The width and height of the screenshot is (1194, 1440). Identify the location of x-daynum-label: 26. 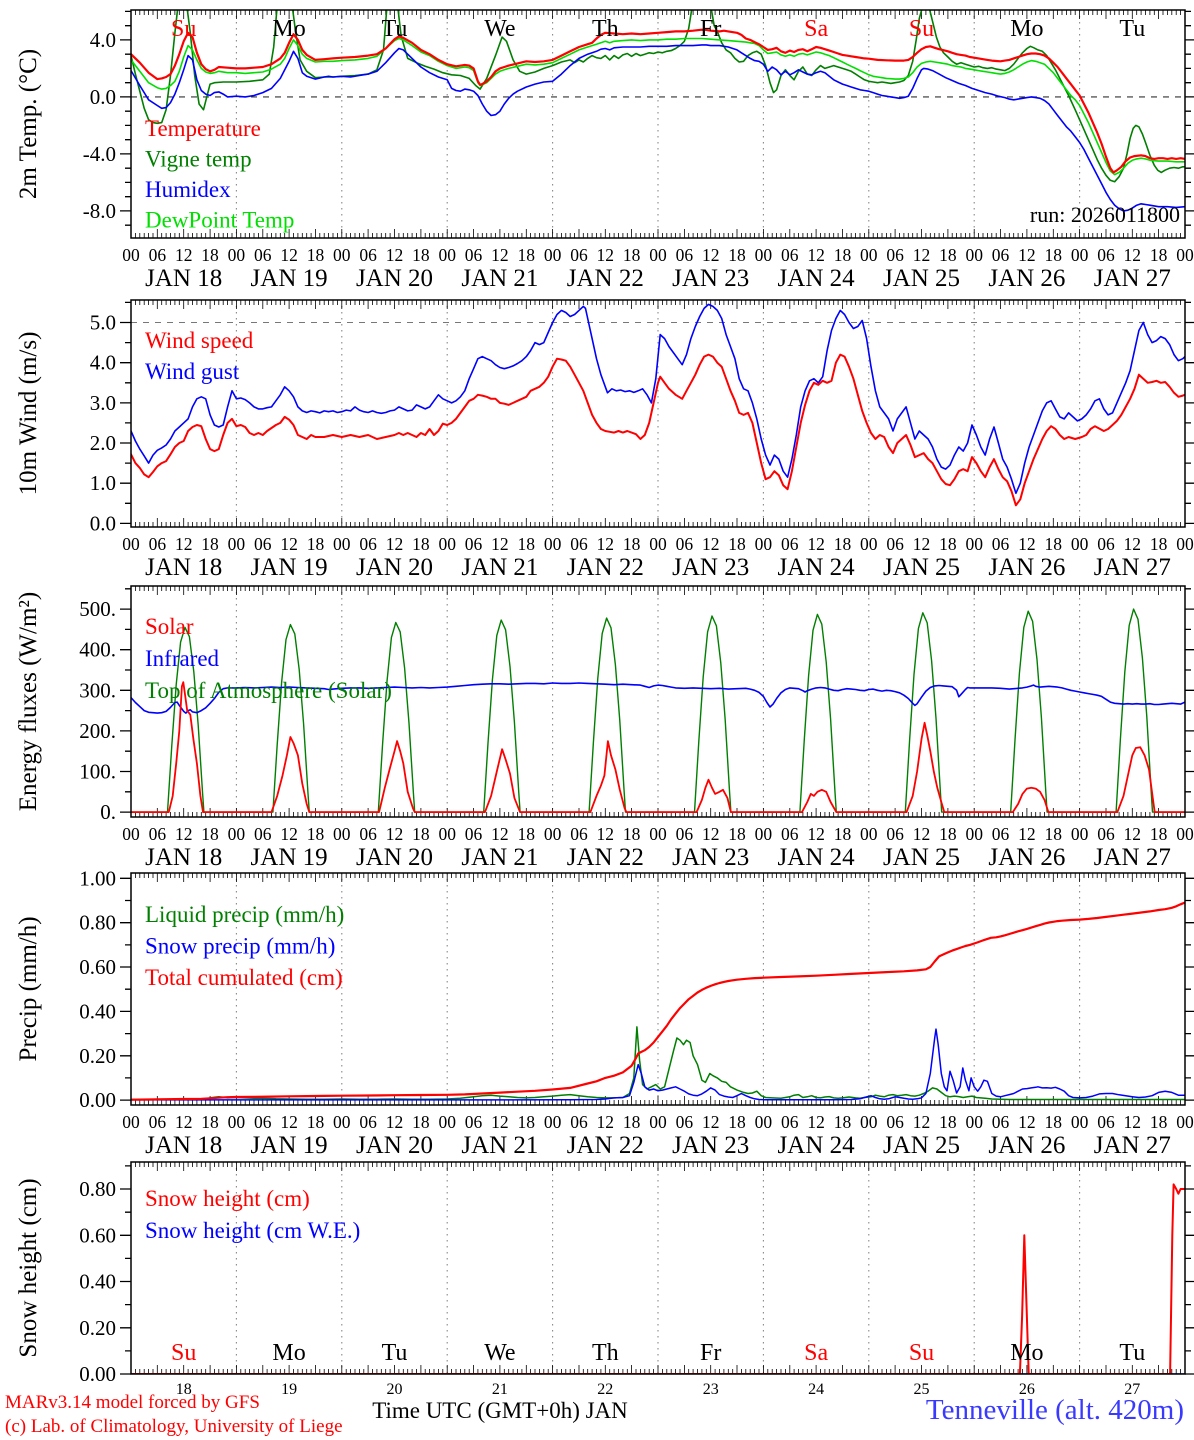
(1027, 1389).